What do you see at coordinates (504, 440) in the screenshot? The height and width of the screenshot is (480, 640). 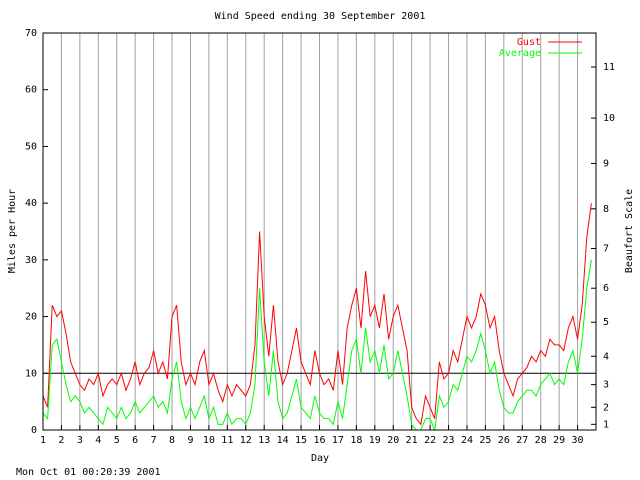 I see `x-tick-label: 26` at bounding box center [504, 440].